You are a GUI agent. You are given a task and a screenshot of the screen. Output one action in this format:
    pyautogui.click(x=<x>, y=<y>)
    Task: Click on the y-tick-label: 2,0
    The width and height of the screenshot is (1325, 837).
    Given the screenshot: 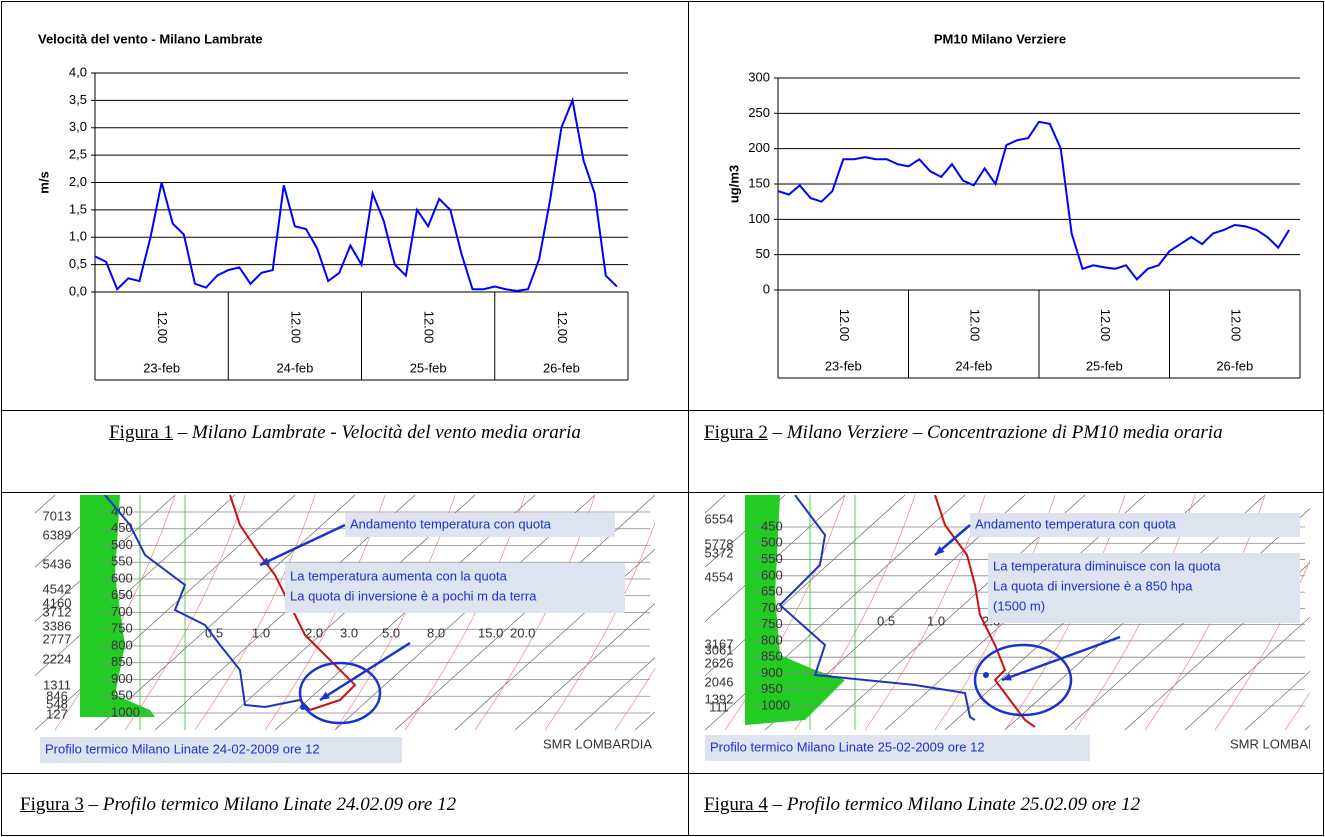 What is the action you would take?
    pyautogui.click(x=78, y=181)
    